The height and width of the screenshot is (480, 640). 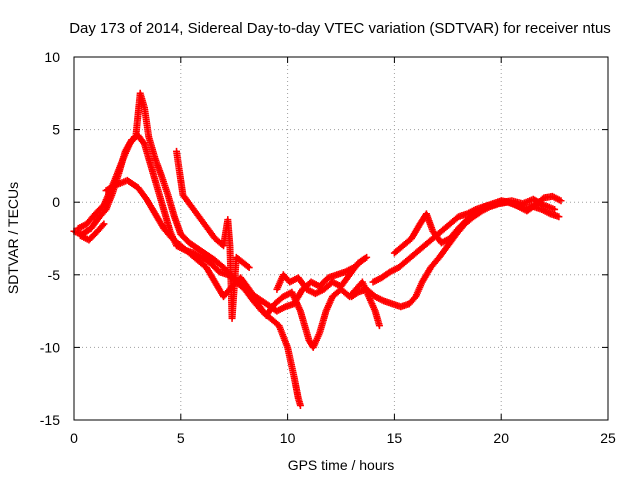 I want to click on y-tick-label: -10, so click(x=50, y=347).